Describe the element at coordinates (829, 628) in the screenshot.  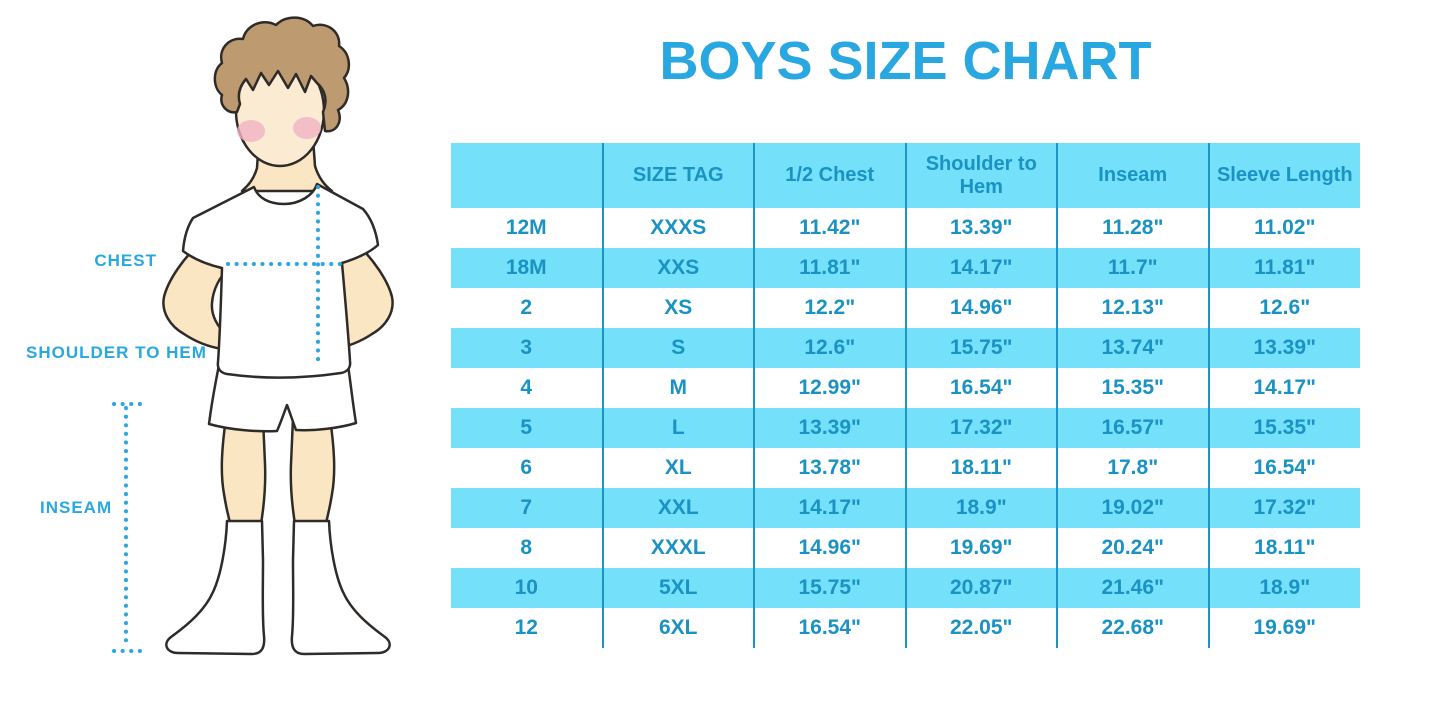
I see `half-chest-cell: 16.54"` at that location.